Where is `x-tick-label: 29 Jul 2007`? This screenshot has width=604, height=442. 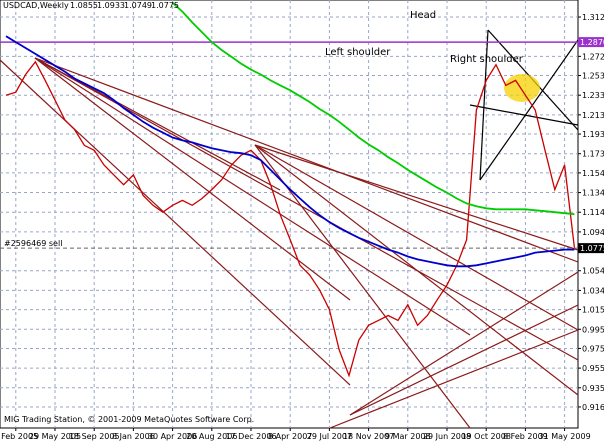 x-tick-label: 29 Jul 2007 is located at coordinates (329, 436).